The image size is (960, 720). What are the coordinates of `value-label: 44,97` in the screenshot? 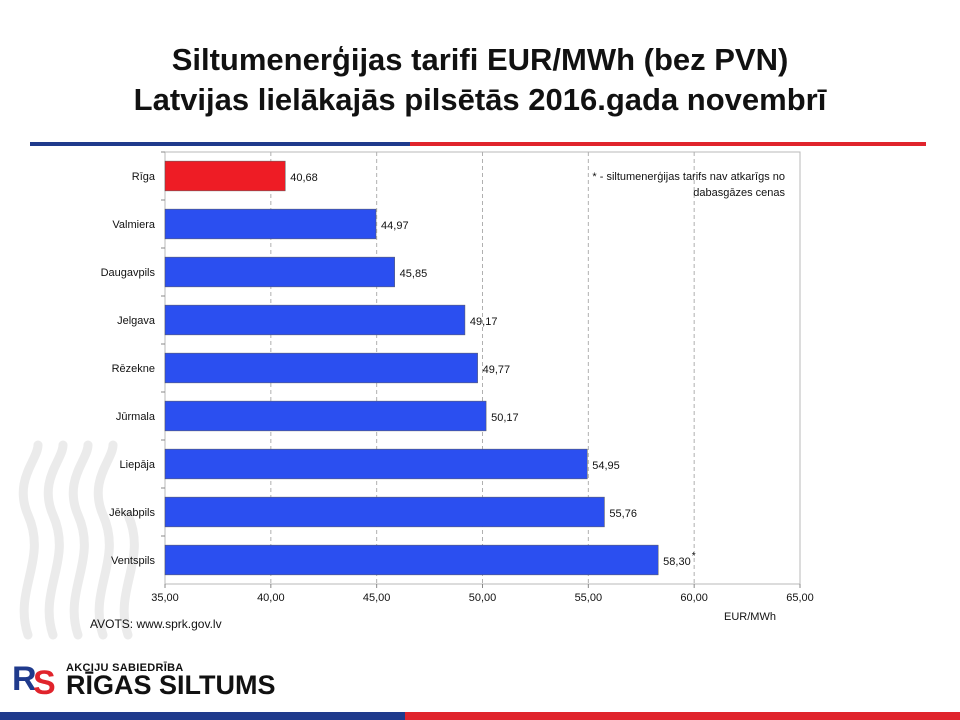 It's located at (395, 226).